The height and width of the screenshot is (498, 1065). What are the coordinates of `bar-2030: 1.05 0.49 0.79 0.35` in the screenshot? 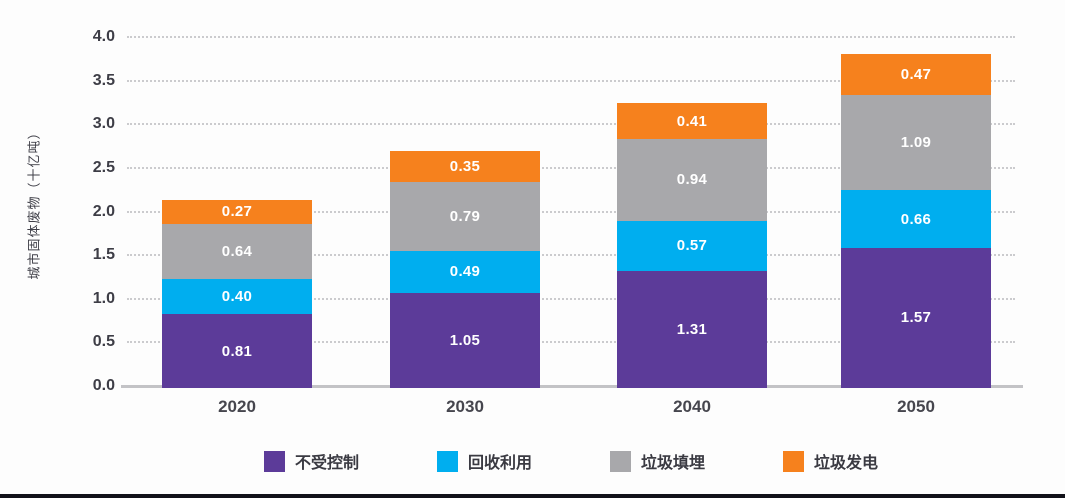 It's located at (465, 269).